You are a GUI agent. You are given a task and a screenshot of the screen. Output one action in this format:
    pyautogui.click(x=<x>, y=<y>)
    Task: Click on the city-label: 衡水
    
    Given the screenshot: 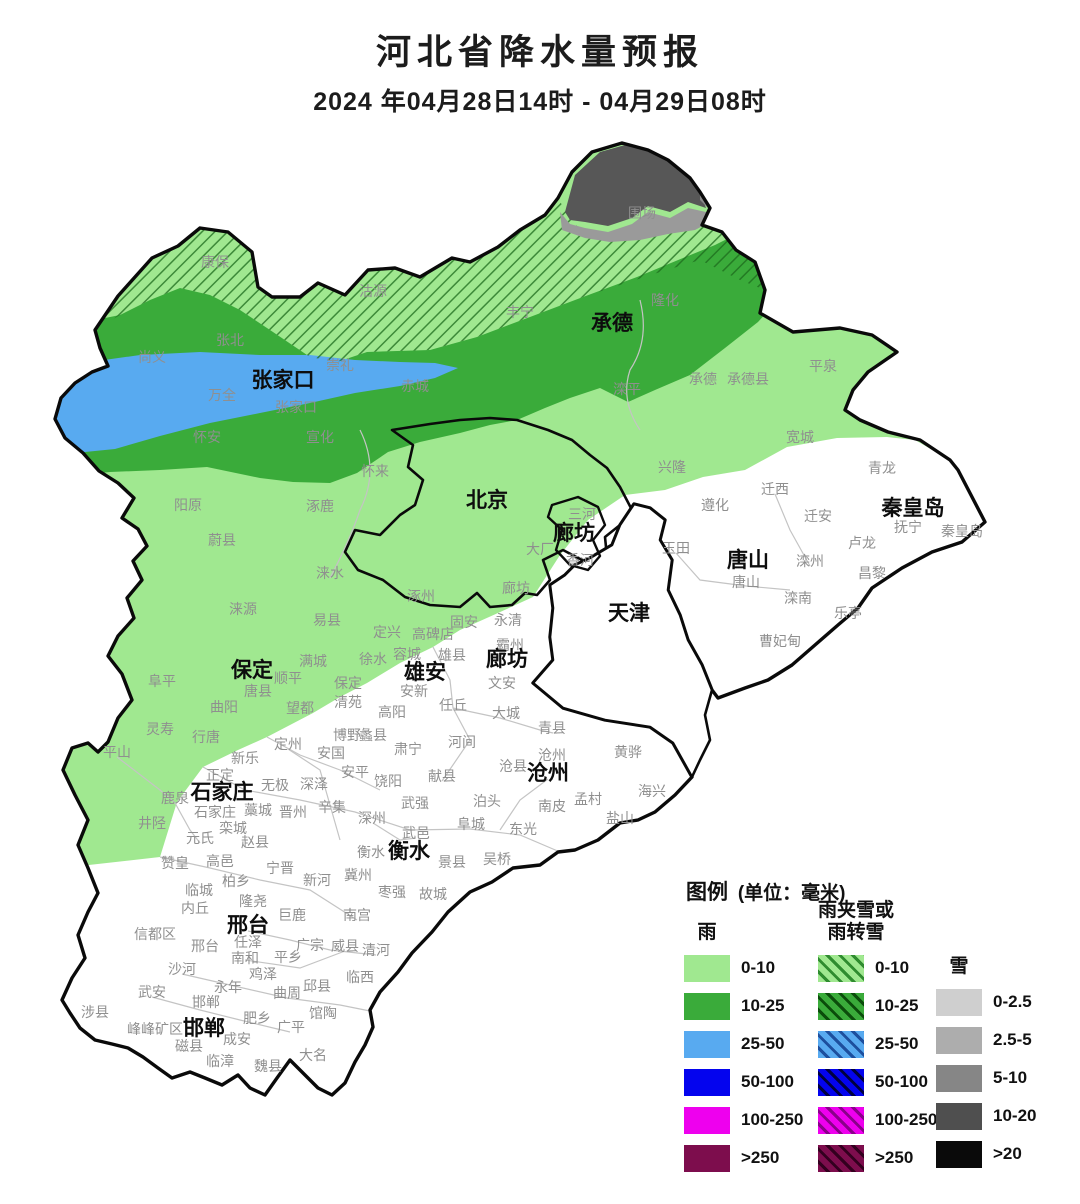 What is the action you would take?
    pyautogui.click(x=409, y=851)
    